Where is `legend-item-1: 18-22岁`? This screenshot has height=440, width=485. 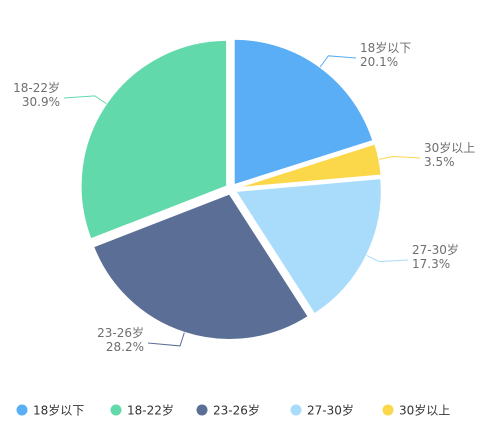
legend-item-1: 18-22岁 is located at coordinates (142, 410).